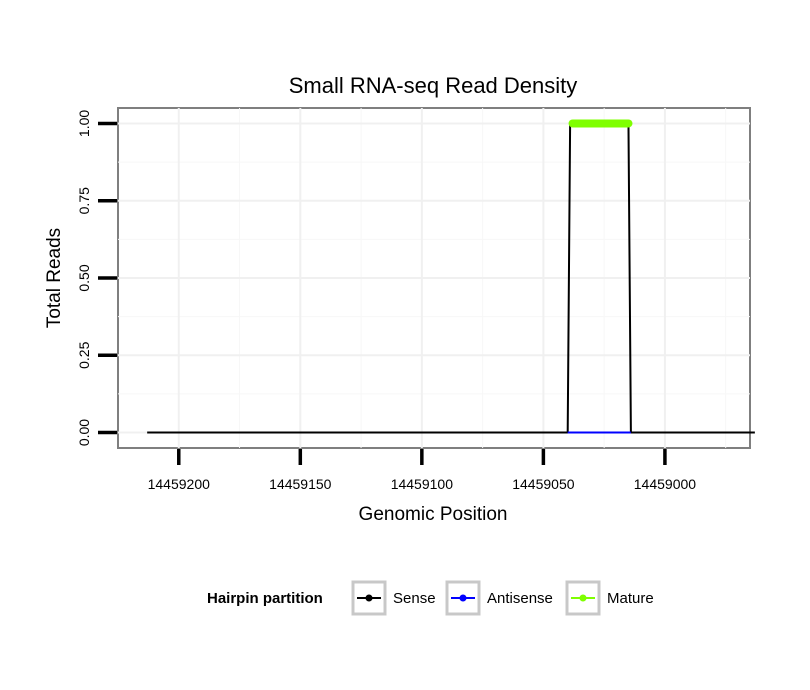 This screenshot has height=690, width=810. I want to click on y-tick-label: 0.50, so click(84, 277).